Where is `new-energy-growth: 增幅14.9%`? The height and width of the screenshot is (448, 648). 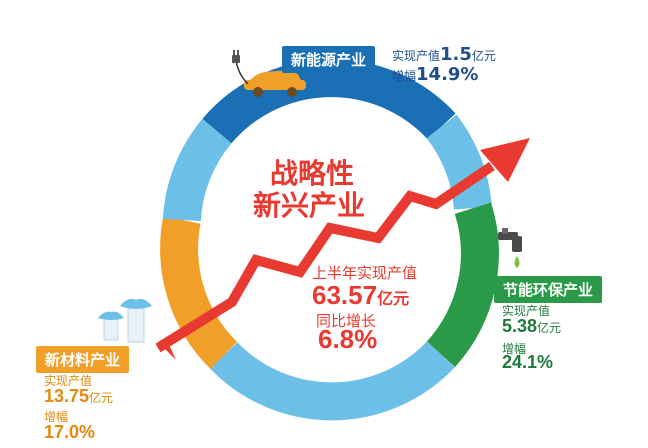 new-energy-growth: 增幅14.9% is located at coordinates (435, 74).